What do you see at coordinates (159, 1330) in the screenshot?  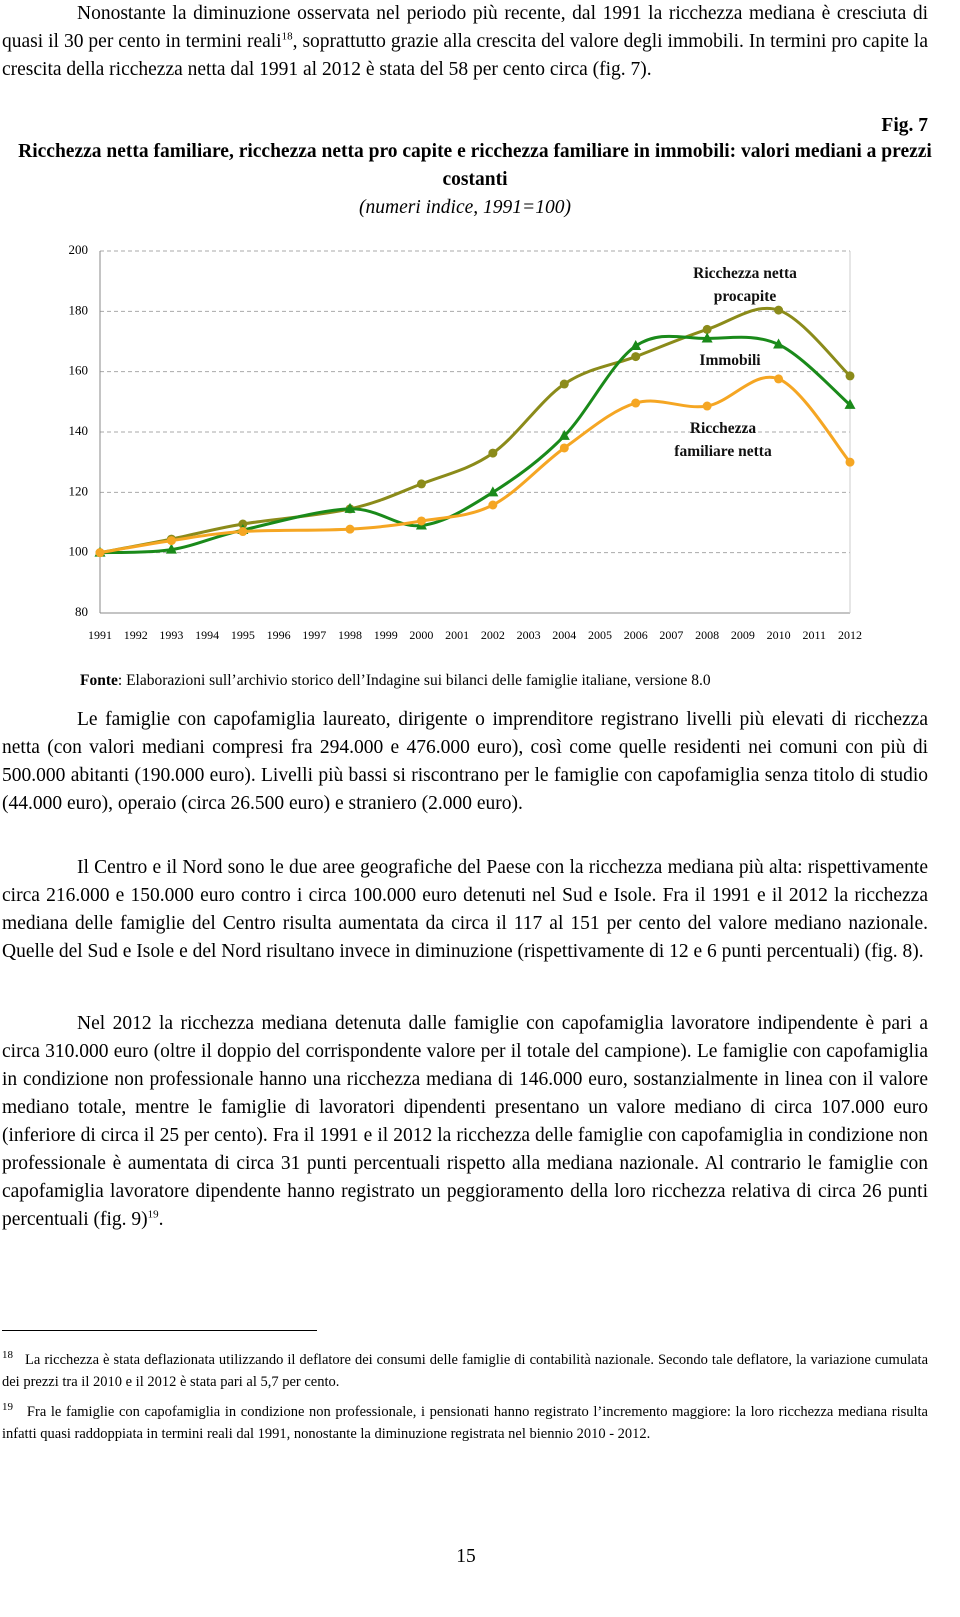 I see `footnote-rule` at bounding box center [159, 1330].